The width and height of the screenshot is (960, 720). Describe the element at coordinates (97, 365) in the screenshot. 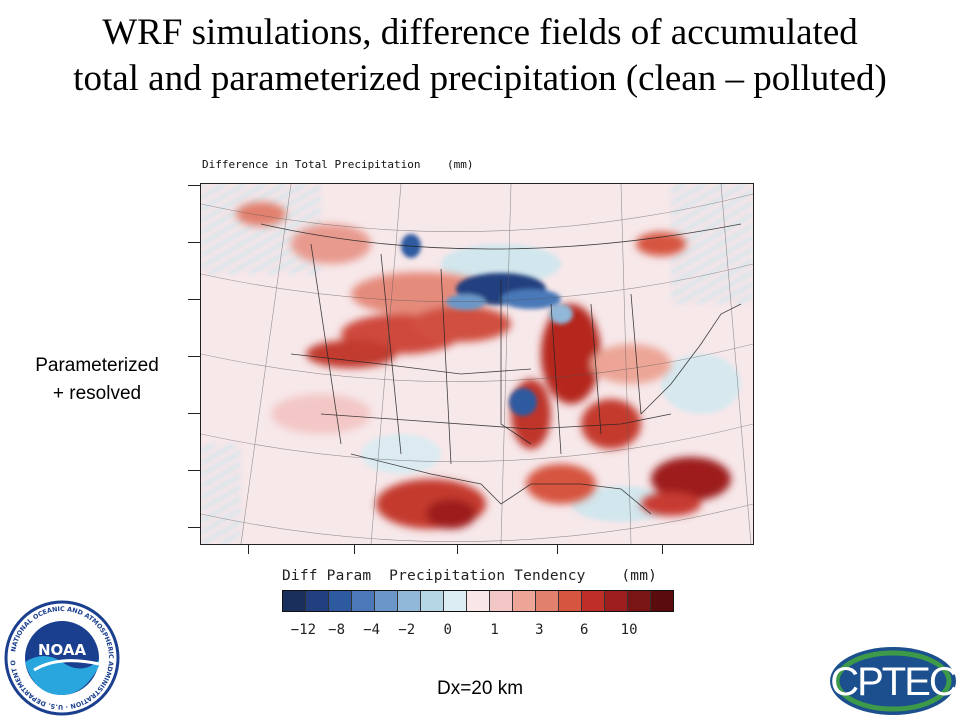

I see `side-label-line-1: Parameterized` at that location.